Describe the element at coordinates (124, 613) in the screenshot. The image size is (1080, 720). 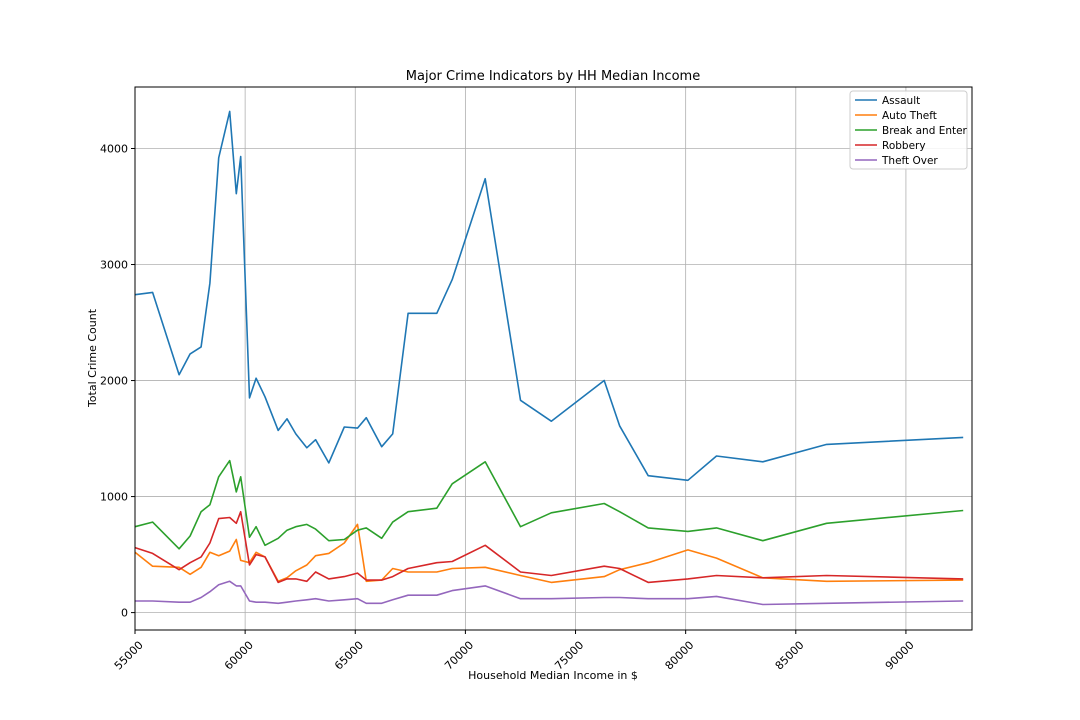
I see `y-tick-label: 0` at that location.